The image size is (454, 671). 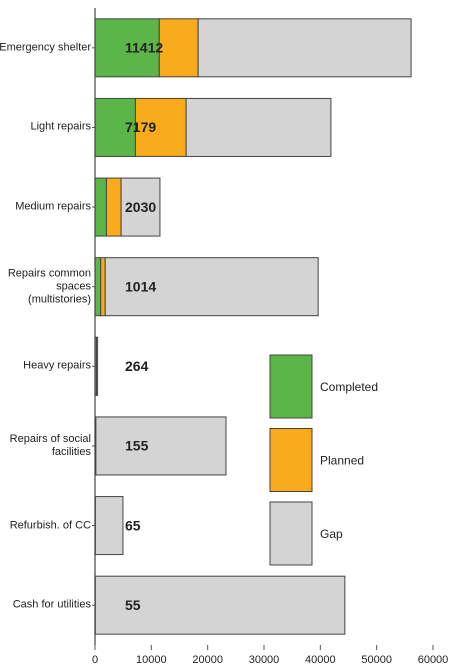 What do you see at coordinates (57, 365) in the screenshot?
I see `category-label: Heavy repairs` at bounding box center [57, 365].